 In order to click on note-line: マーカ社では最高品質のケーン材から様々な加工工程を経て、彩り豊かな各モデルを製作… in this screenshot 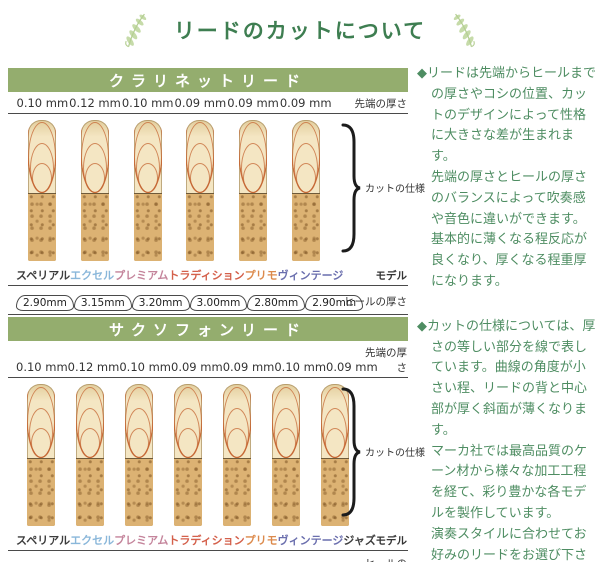, I will do `click(509, 482)`.